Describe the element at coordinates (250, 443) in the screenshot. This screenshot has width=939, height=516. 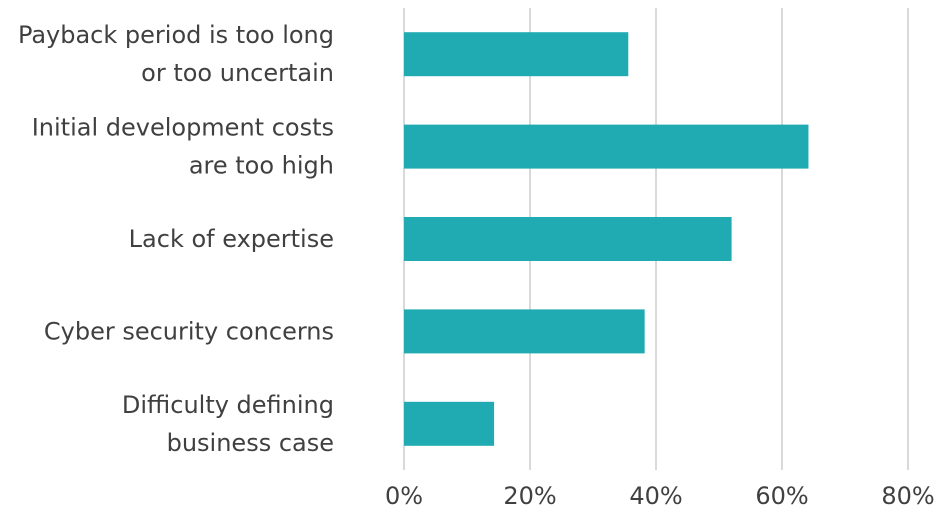
I see `category-label-line: business case` at that location.